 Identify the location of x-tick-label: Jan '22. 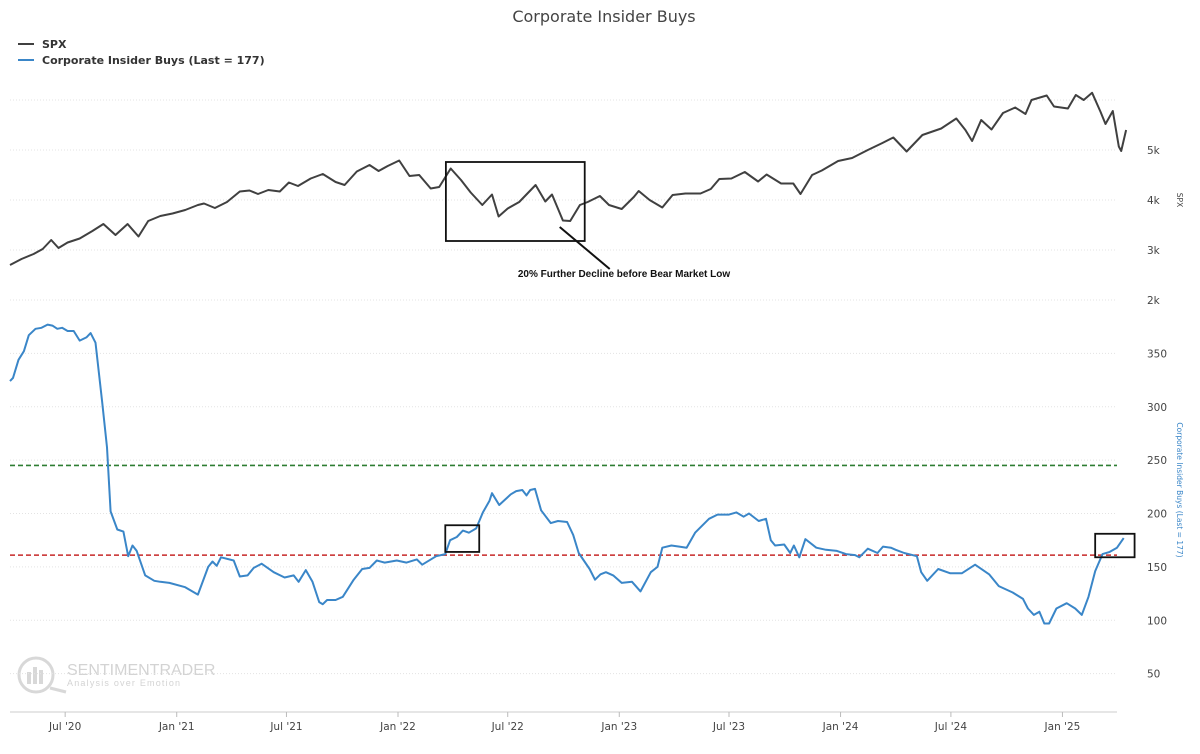
(397, 727).